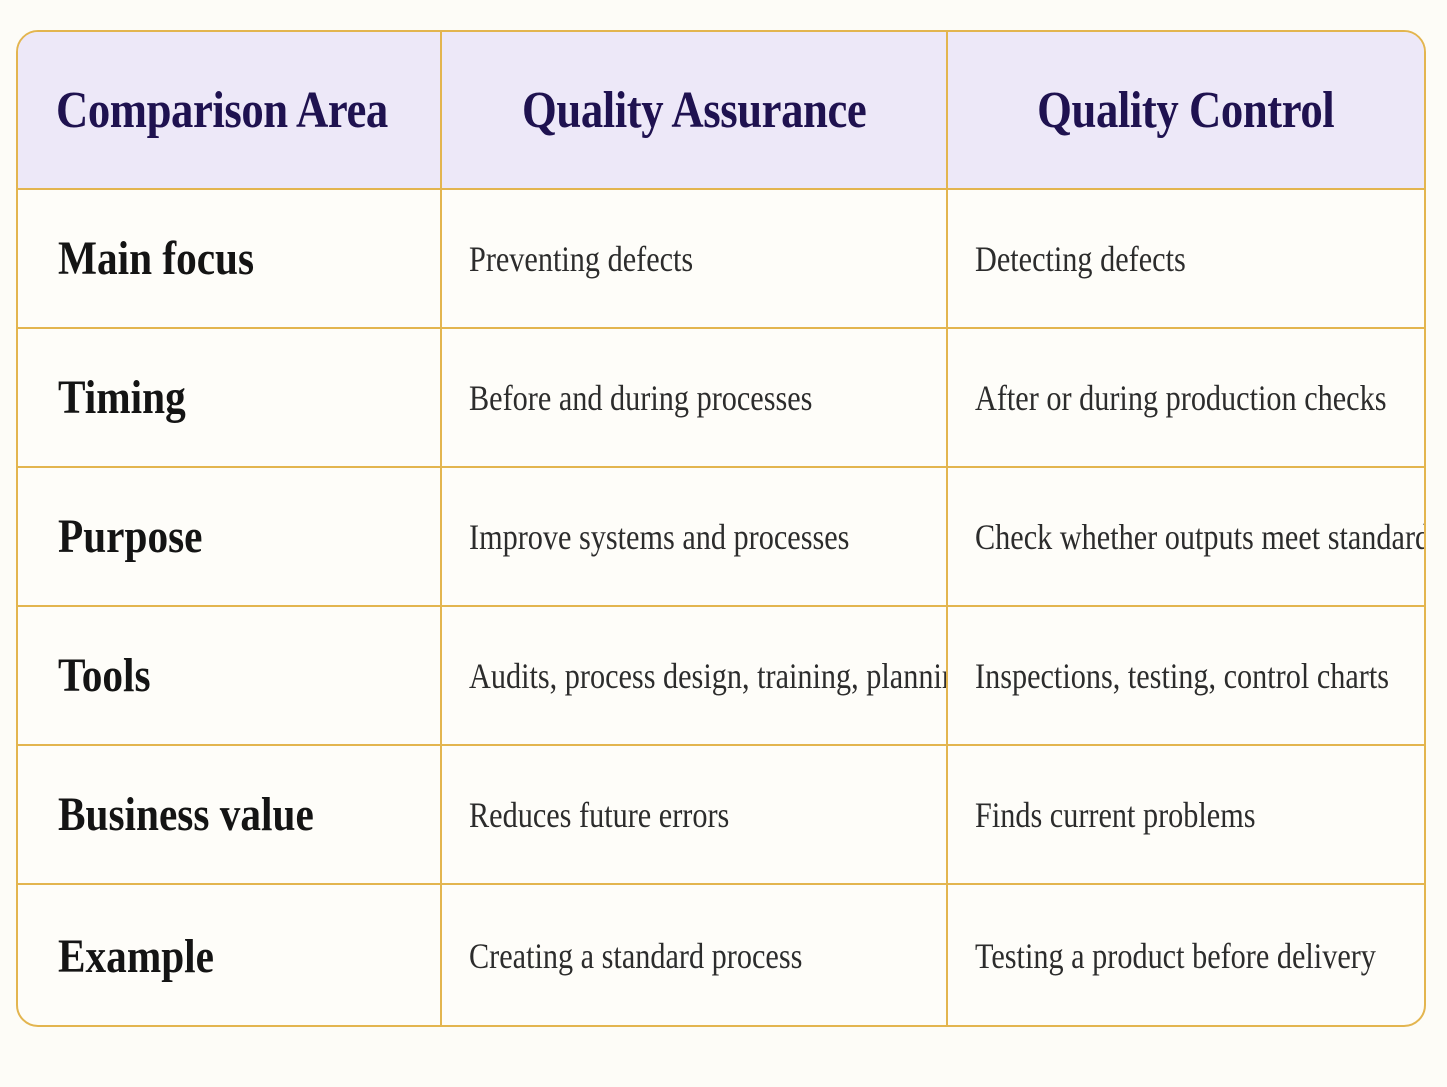 This screenshot has width=1447, height=1087. I want to click on row-label: Timing, so click(230, 398).